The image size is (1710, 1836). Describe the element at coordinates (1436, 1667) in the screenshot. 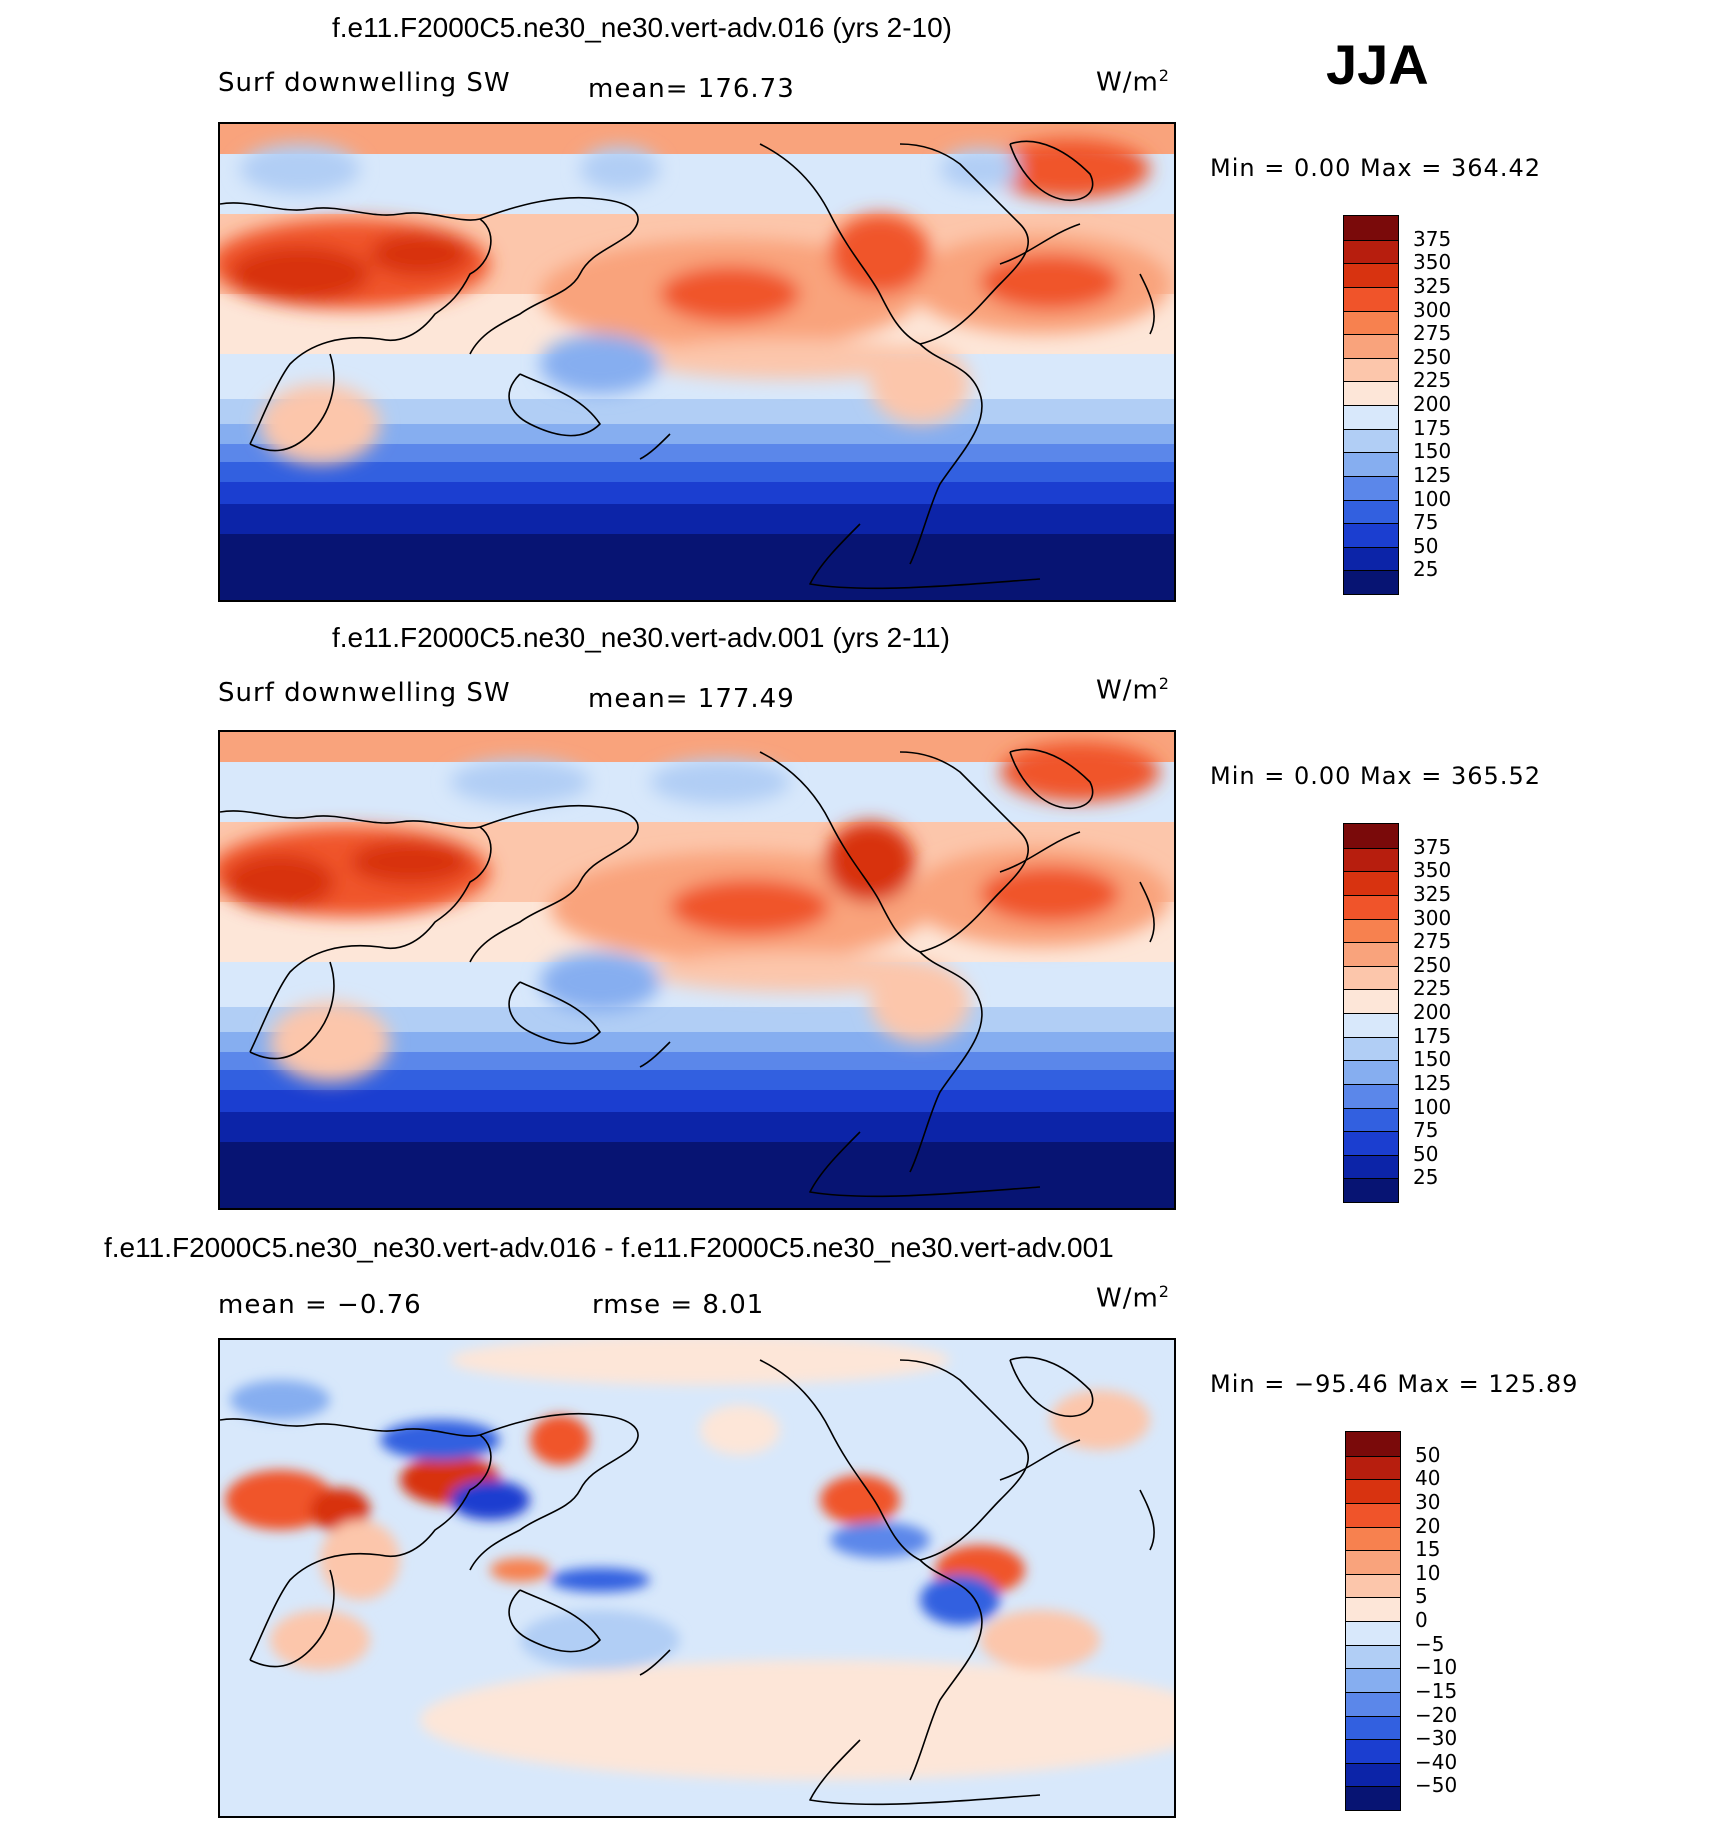

I see `colorbar-tick-label: −10` at that location.